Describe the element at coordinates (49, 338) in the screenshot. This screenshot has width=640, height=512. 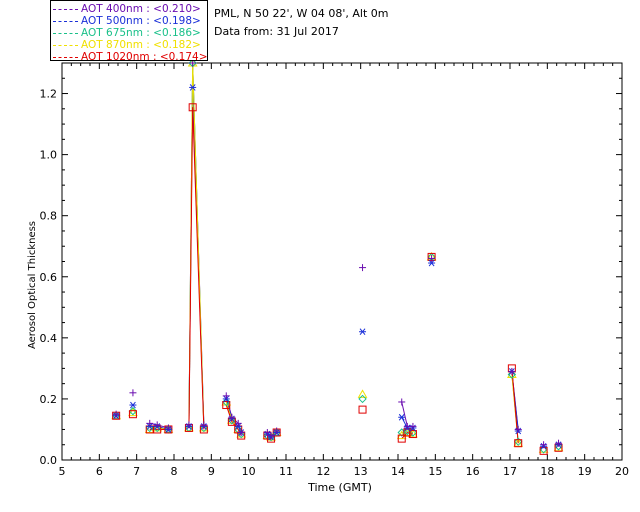
I see `y-tick-label: 0.4` at that location.